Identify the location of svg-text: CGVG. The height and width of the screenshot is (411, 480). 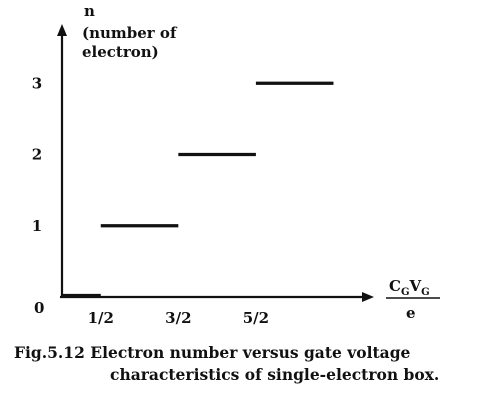
(409, 287).